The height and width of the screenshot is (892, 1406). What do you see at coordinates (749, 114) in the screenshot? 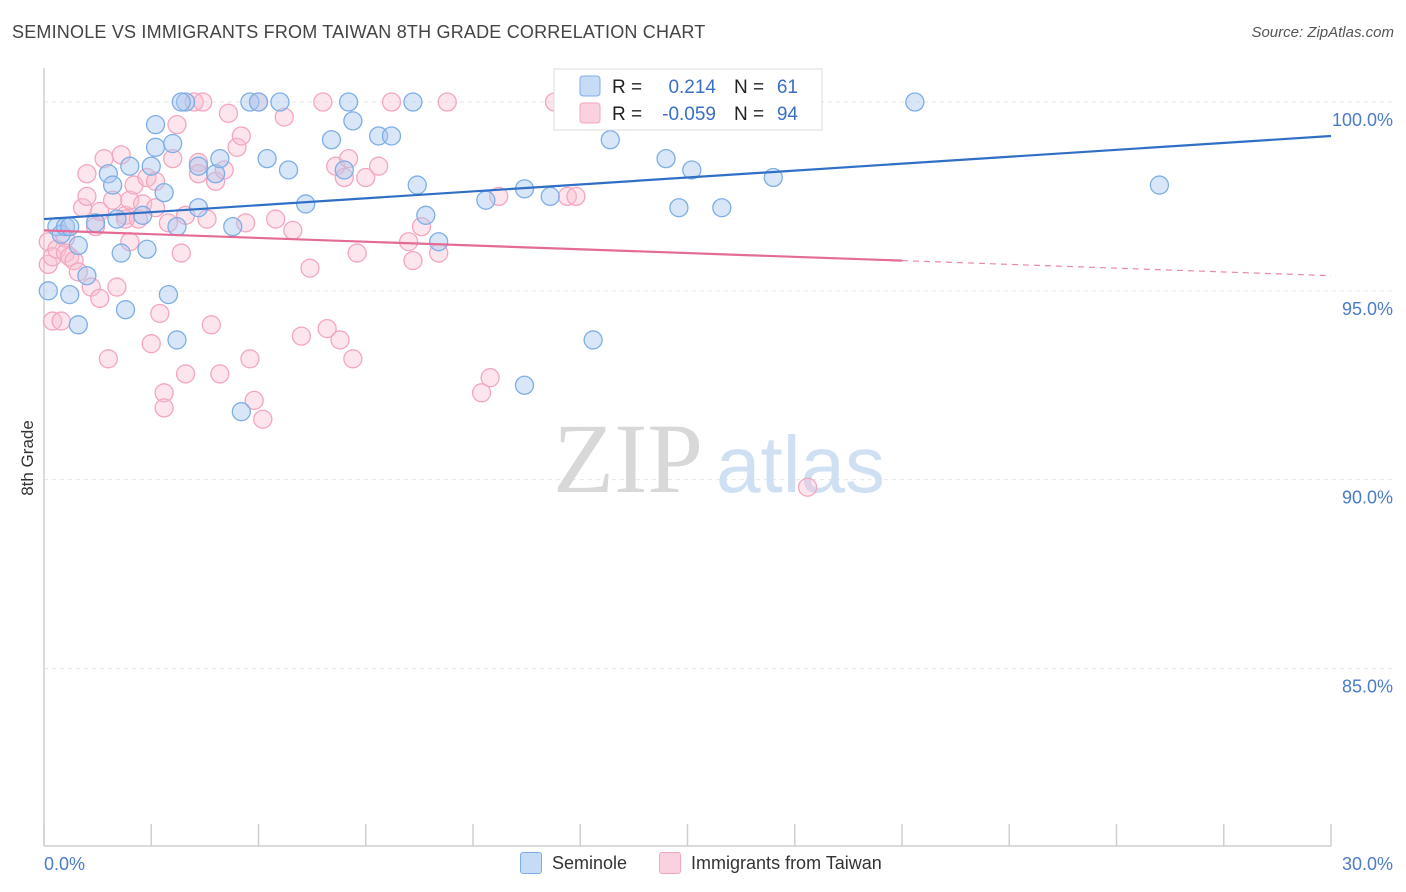
I see `legend-n-label-taiwan: N =` at bounding box center [749, 114].